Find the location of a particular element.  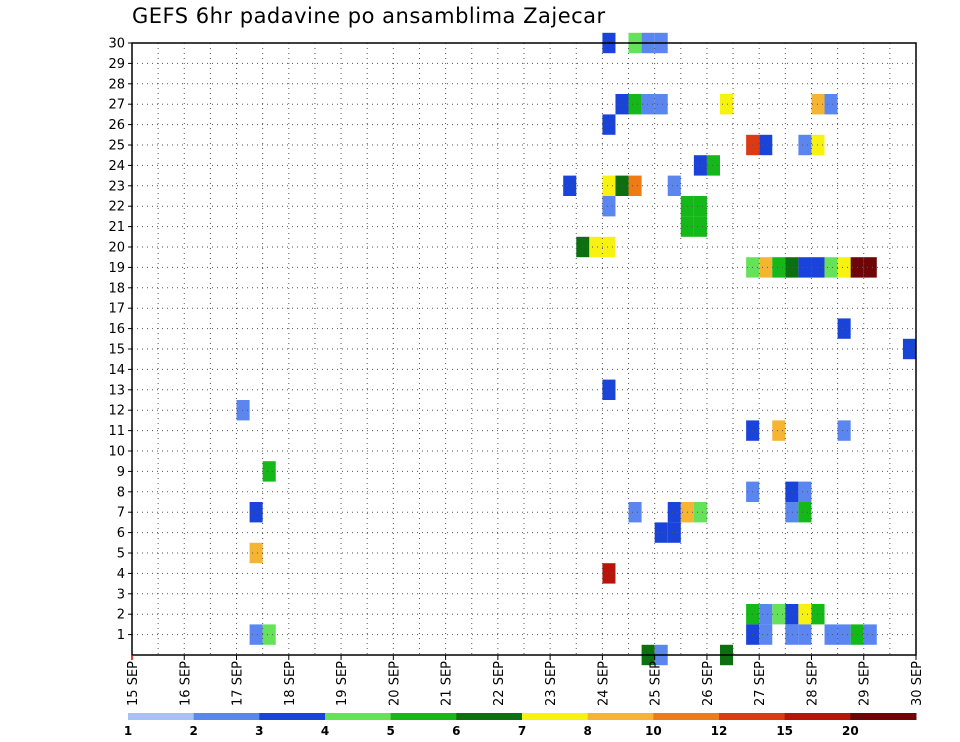

x-tick-label: 28 SEP is located at coordinates (812, 683).